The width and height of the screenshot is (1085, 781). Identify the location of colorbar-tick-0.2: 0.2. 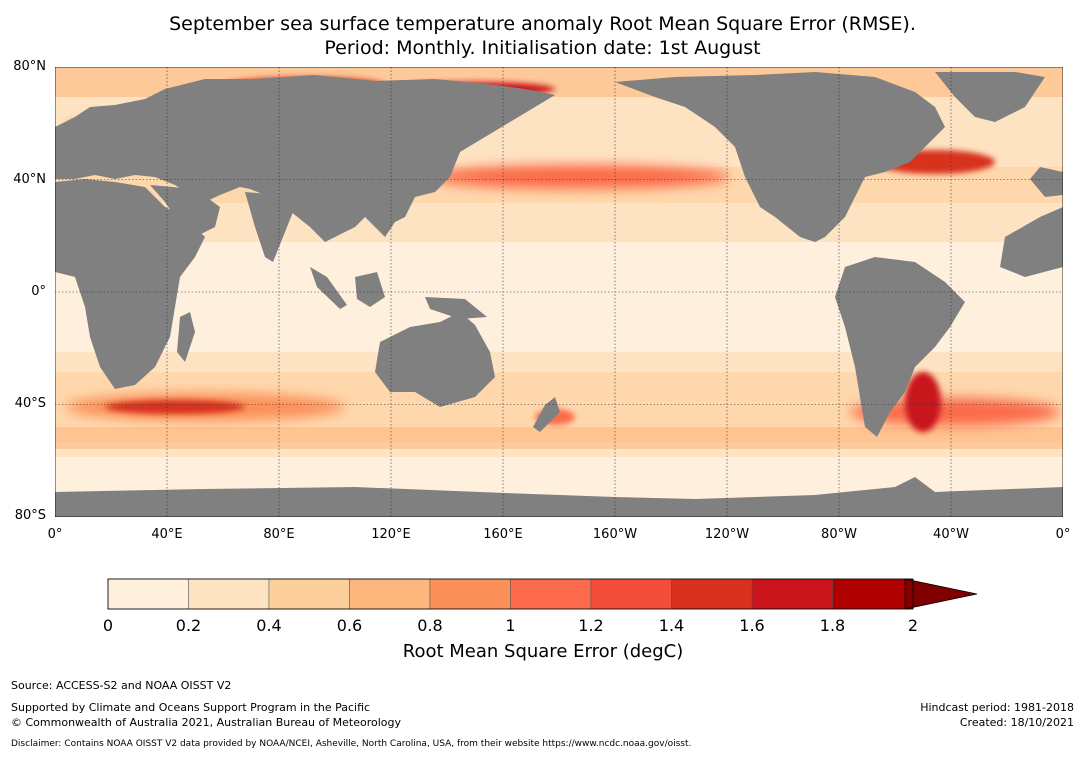
(188, 625).